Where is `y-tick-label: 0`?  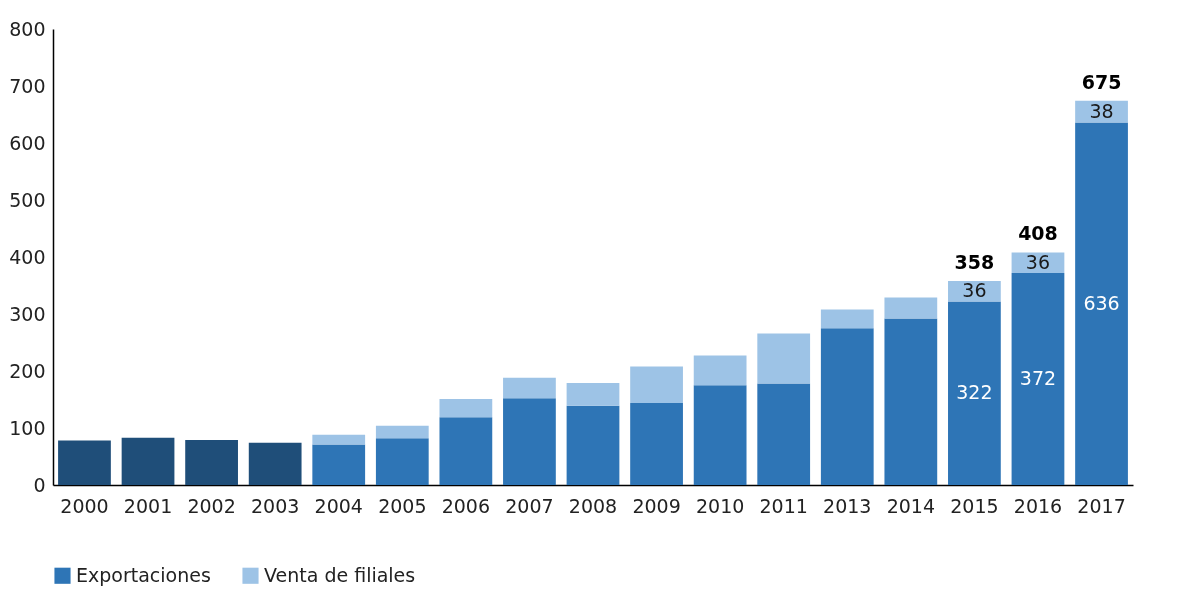
y-tick-label: 0 is located at coordinates (39, 484).